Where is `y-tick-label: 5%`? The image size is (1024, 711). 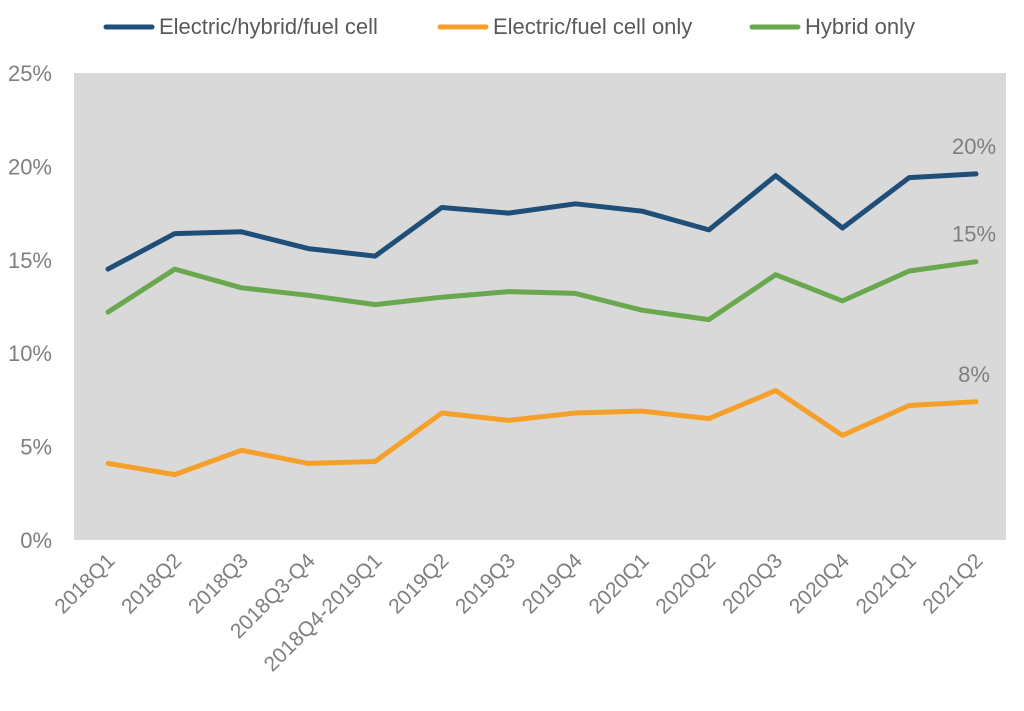
y-tick-label: 5% is located at coordinates (36, 447).